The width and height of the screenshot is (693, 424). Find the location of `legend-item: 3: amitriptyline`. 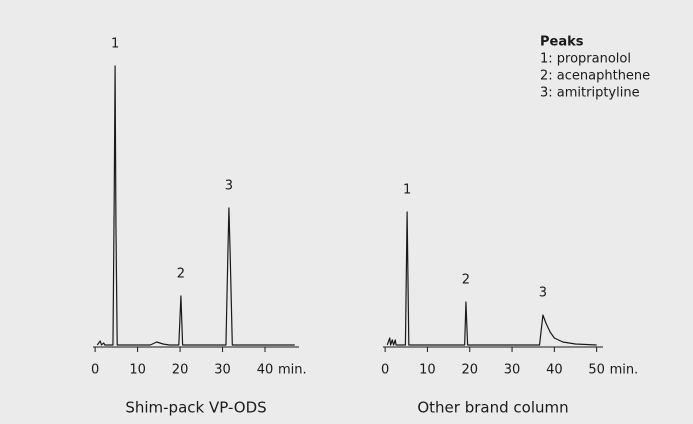

legend-item: 3: amitriptyline is located at coordinates (590, 93).